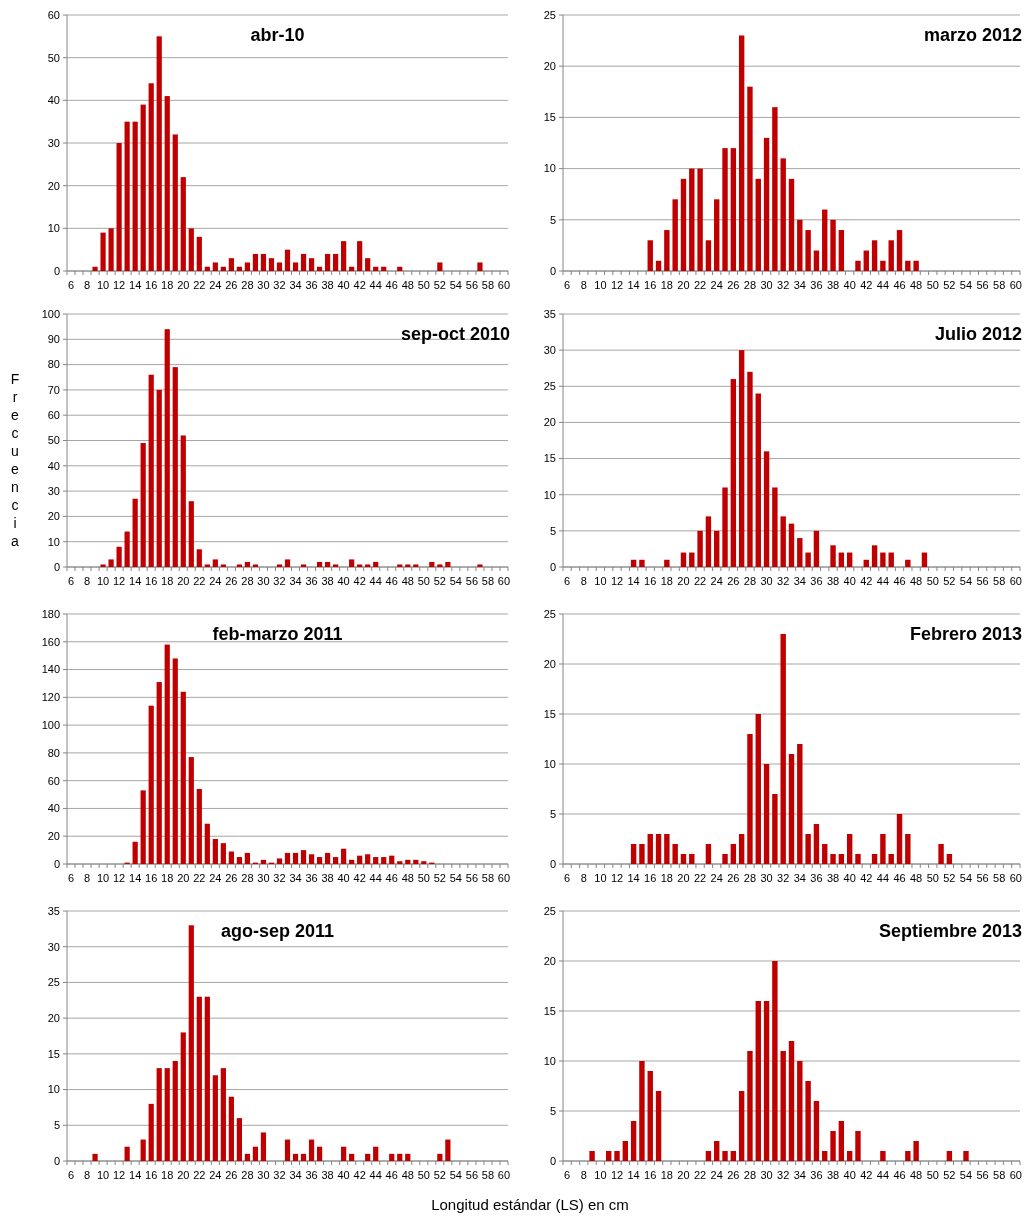 This screenshot has width=1029, height=1221. I want to click on y-tick-label: 100, so click(50, 724).